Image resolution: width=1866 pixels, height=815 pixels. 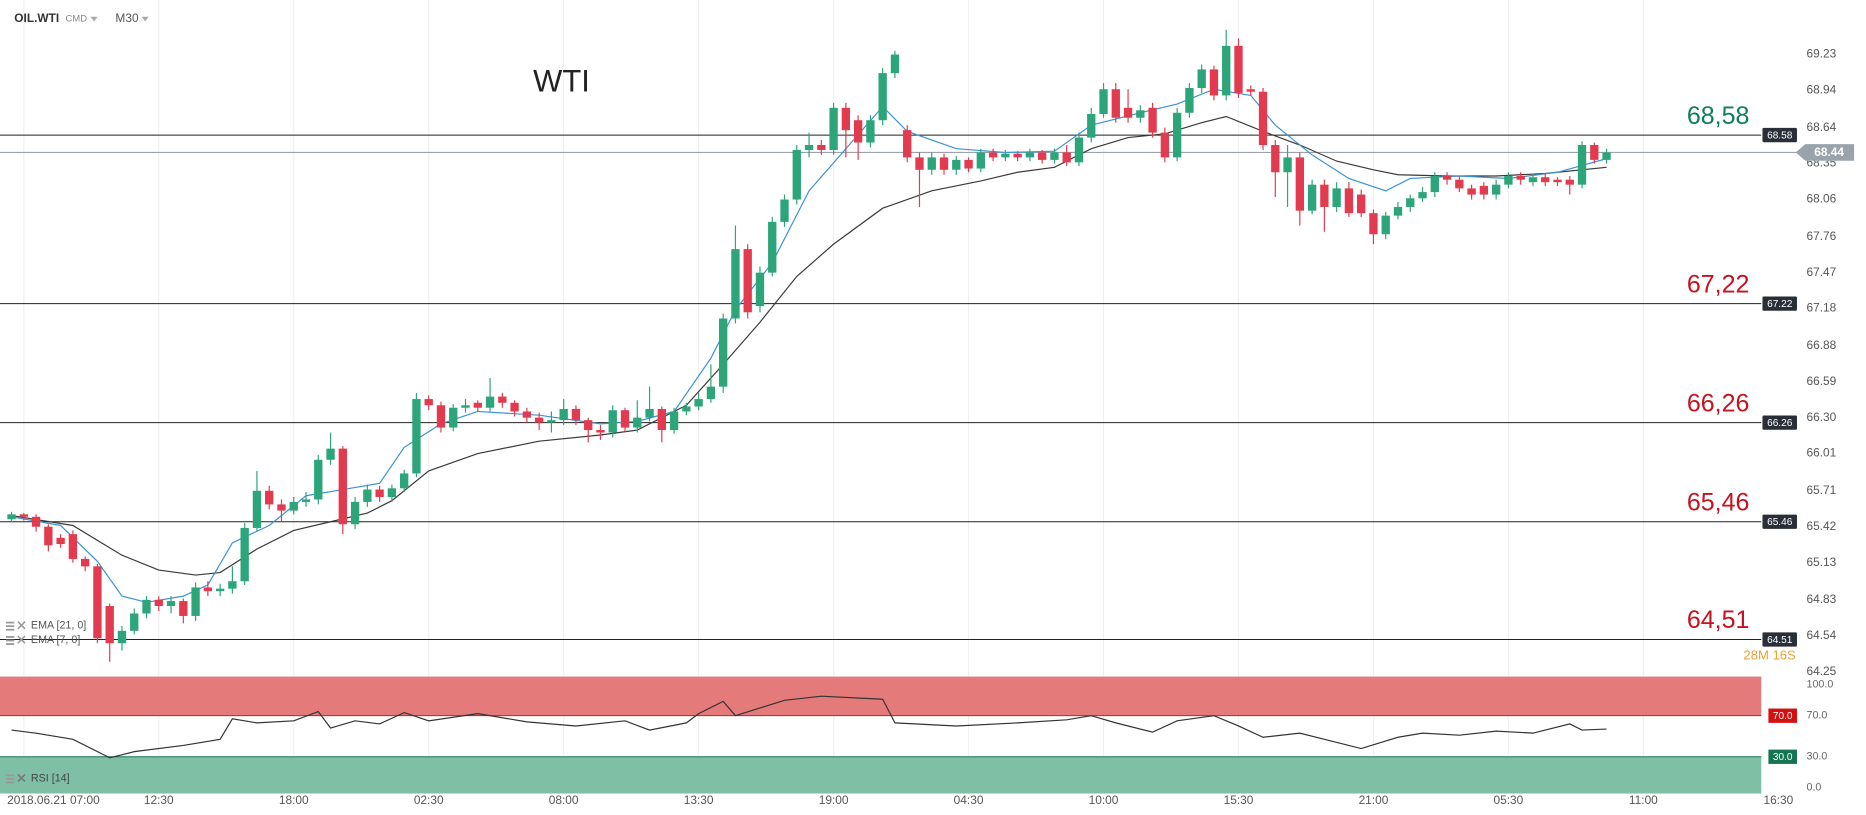 I want to click on legend-label: EMA [21, 0], so click(x=58, y=626).